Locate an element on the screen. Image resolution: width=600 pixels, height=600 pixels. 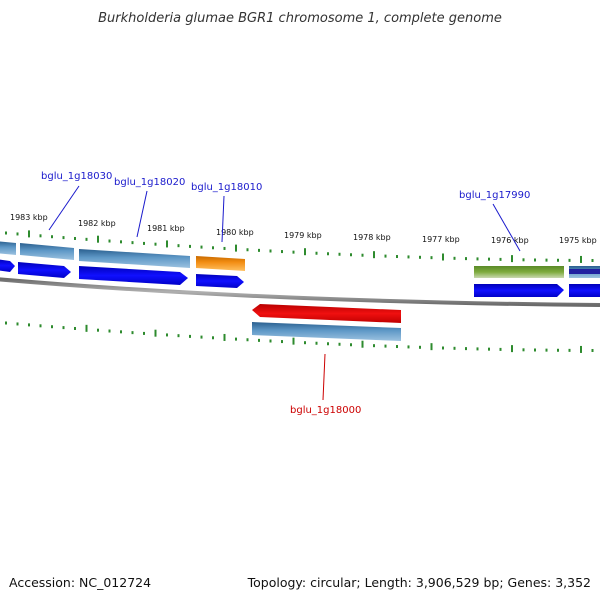
gene-feature-bglu-1g17990 is located at coordinates (519, 272).